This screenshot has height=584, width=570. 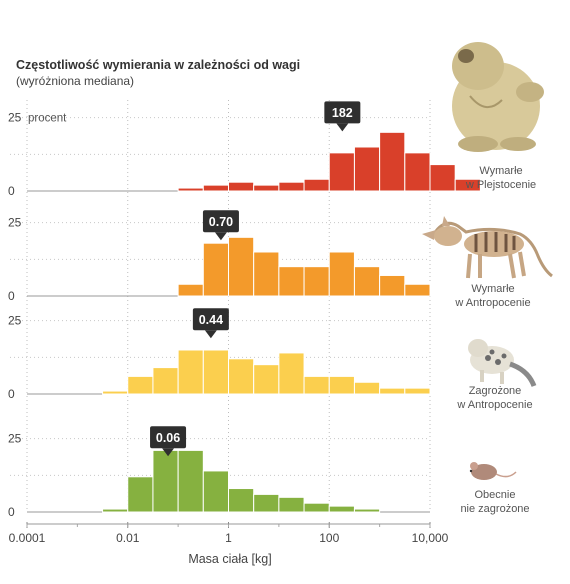 I want to click on panel-3-median-box, so click(x=168, y=437).